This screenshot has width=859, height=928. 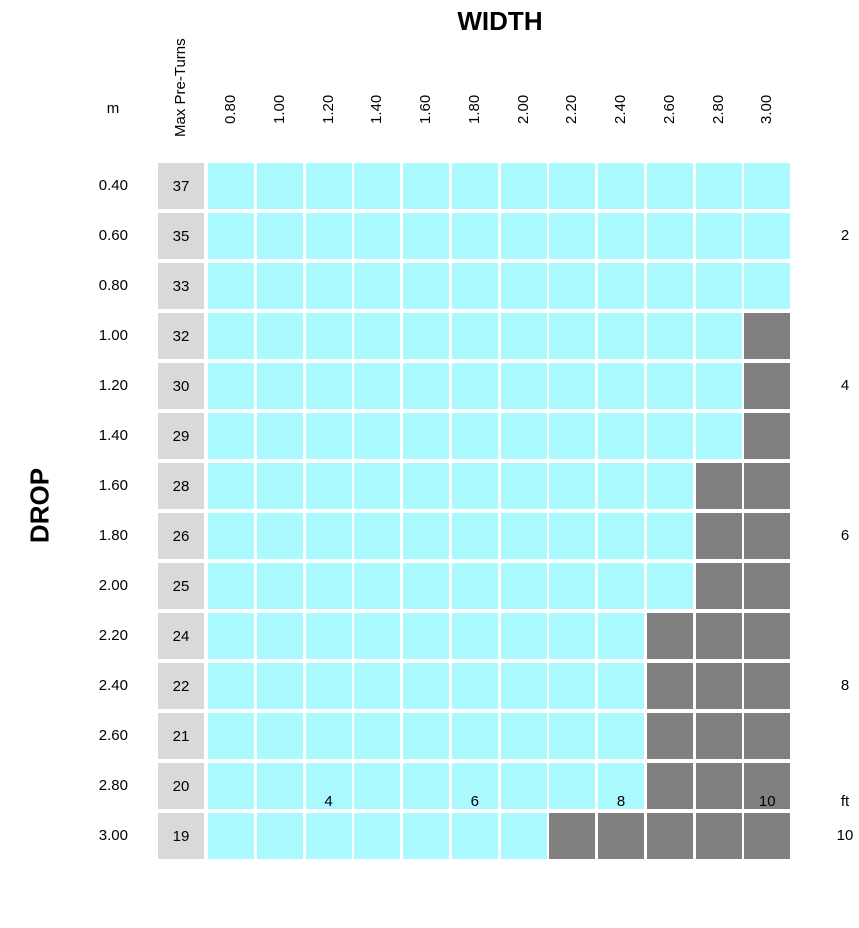 I want to click on ft-label-bottom-4: 4, so click(x=328, y=801).